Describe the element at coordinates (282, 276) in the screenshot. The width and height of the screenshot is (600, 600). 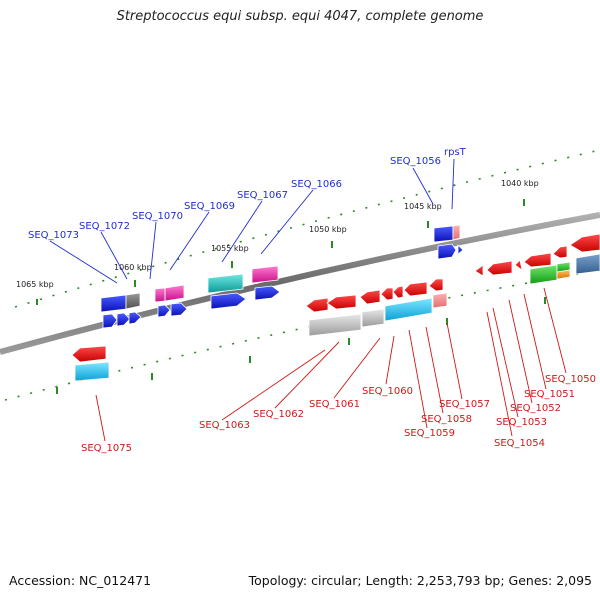
I see `forward-gene-blocks` at that location.